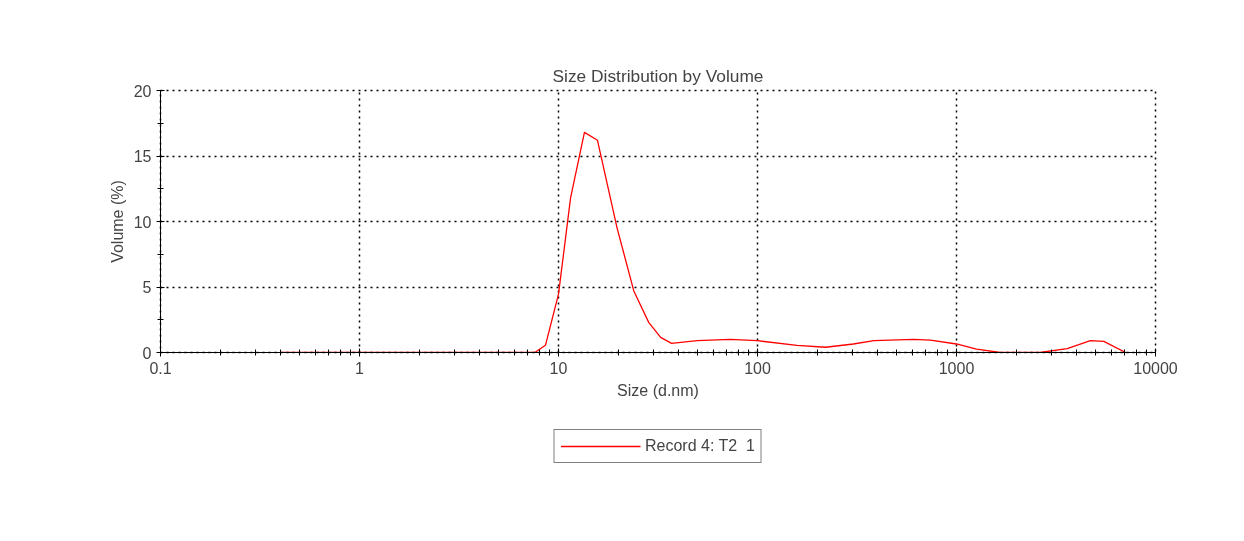 Image resolution: width=1244 pixels, height=541 pixels. Describe the element at coordinates (956, 368) in the screenshot. I see `x-tick-label: 1000` at that location.